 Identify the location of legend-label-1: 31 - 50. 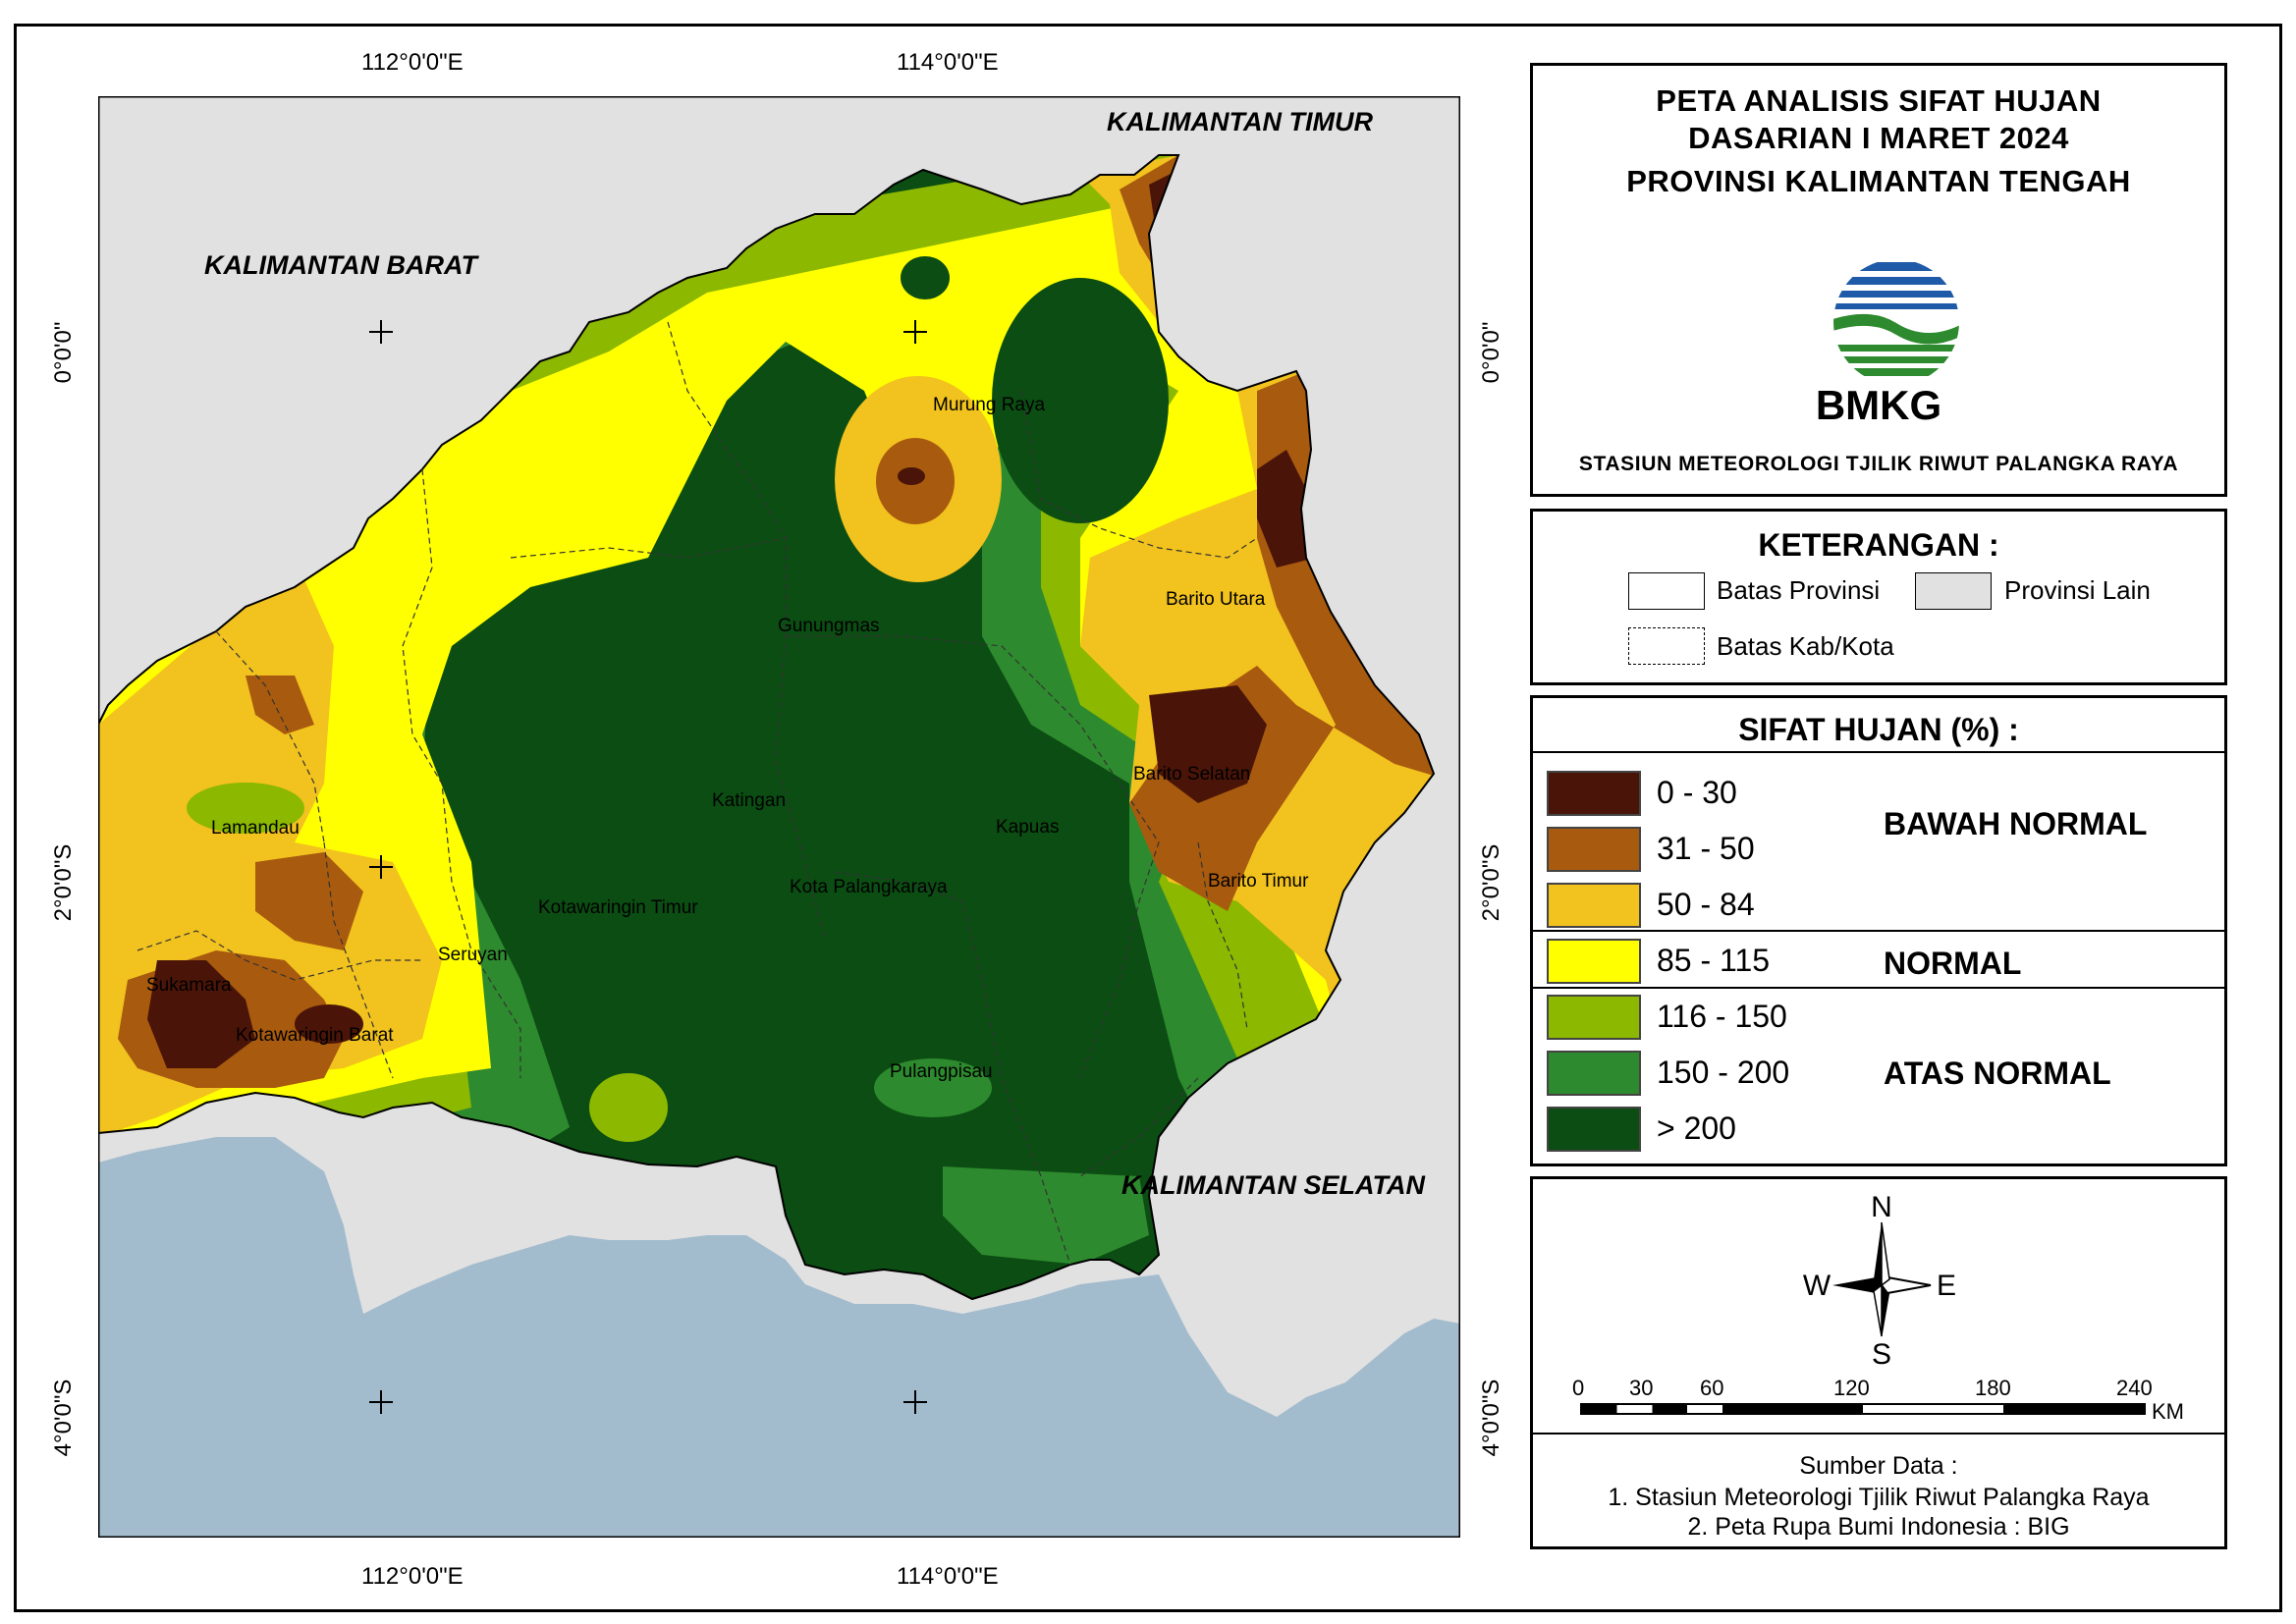
(1706, 848).